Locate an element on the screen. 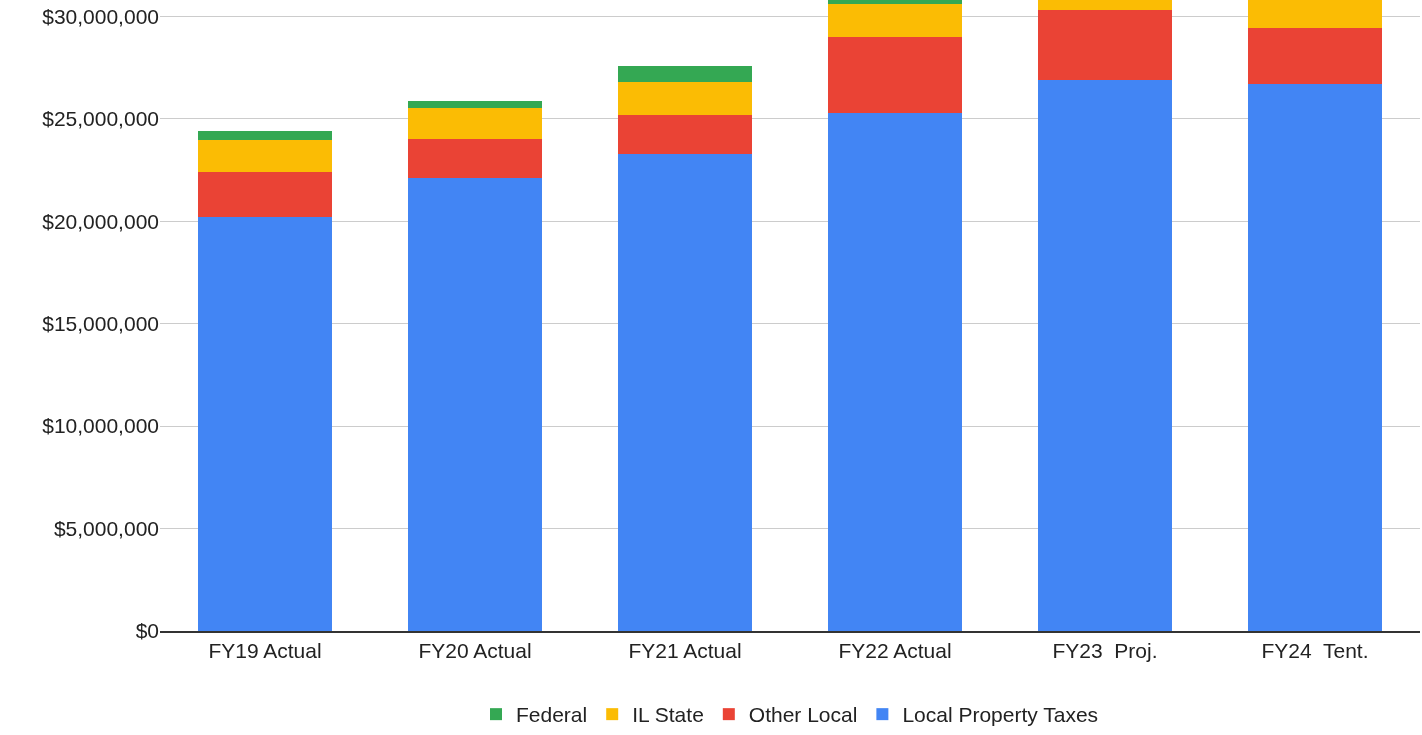 Image resolution: width=1422 pixels, height=735 pixels. x-tick-label: FY21 Actual is located at coordinates (685, 651).